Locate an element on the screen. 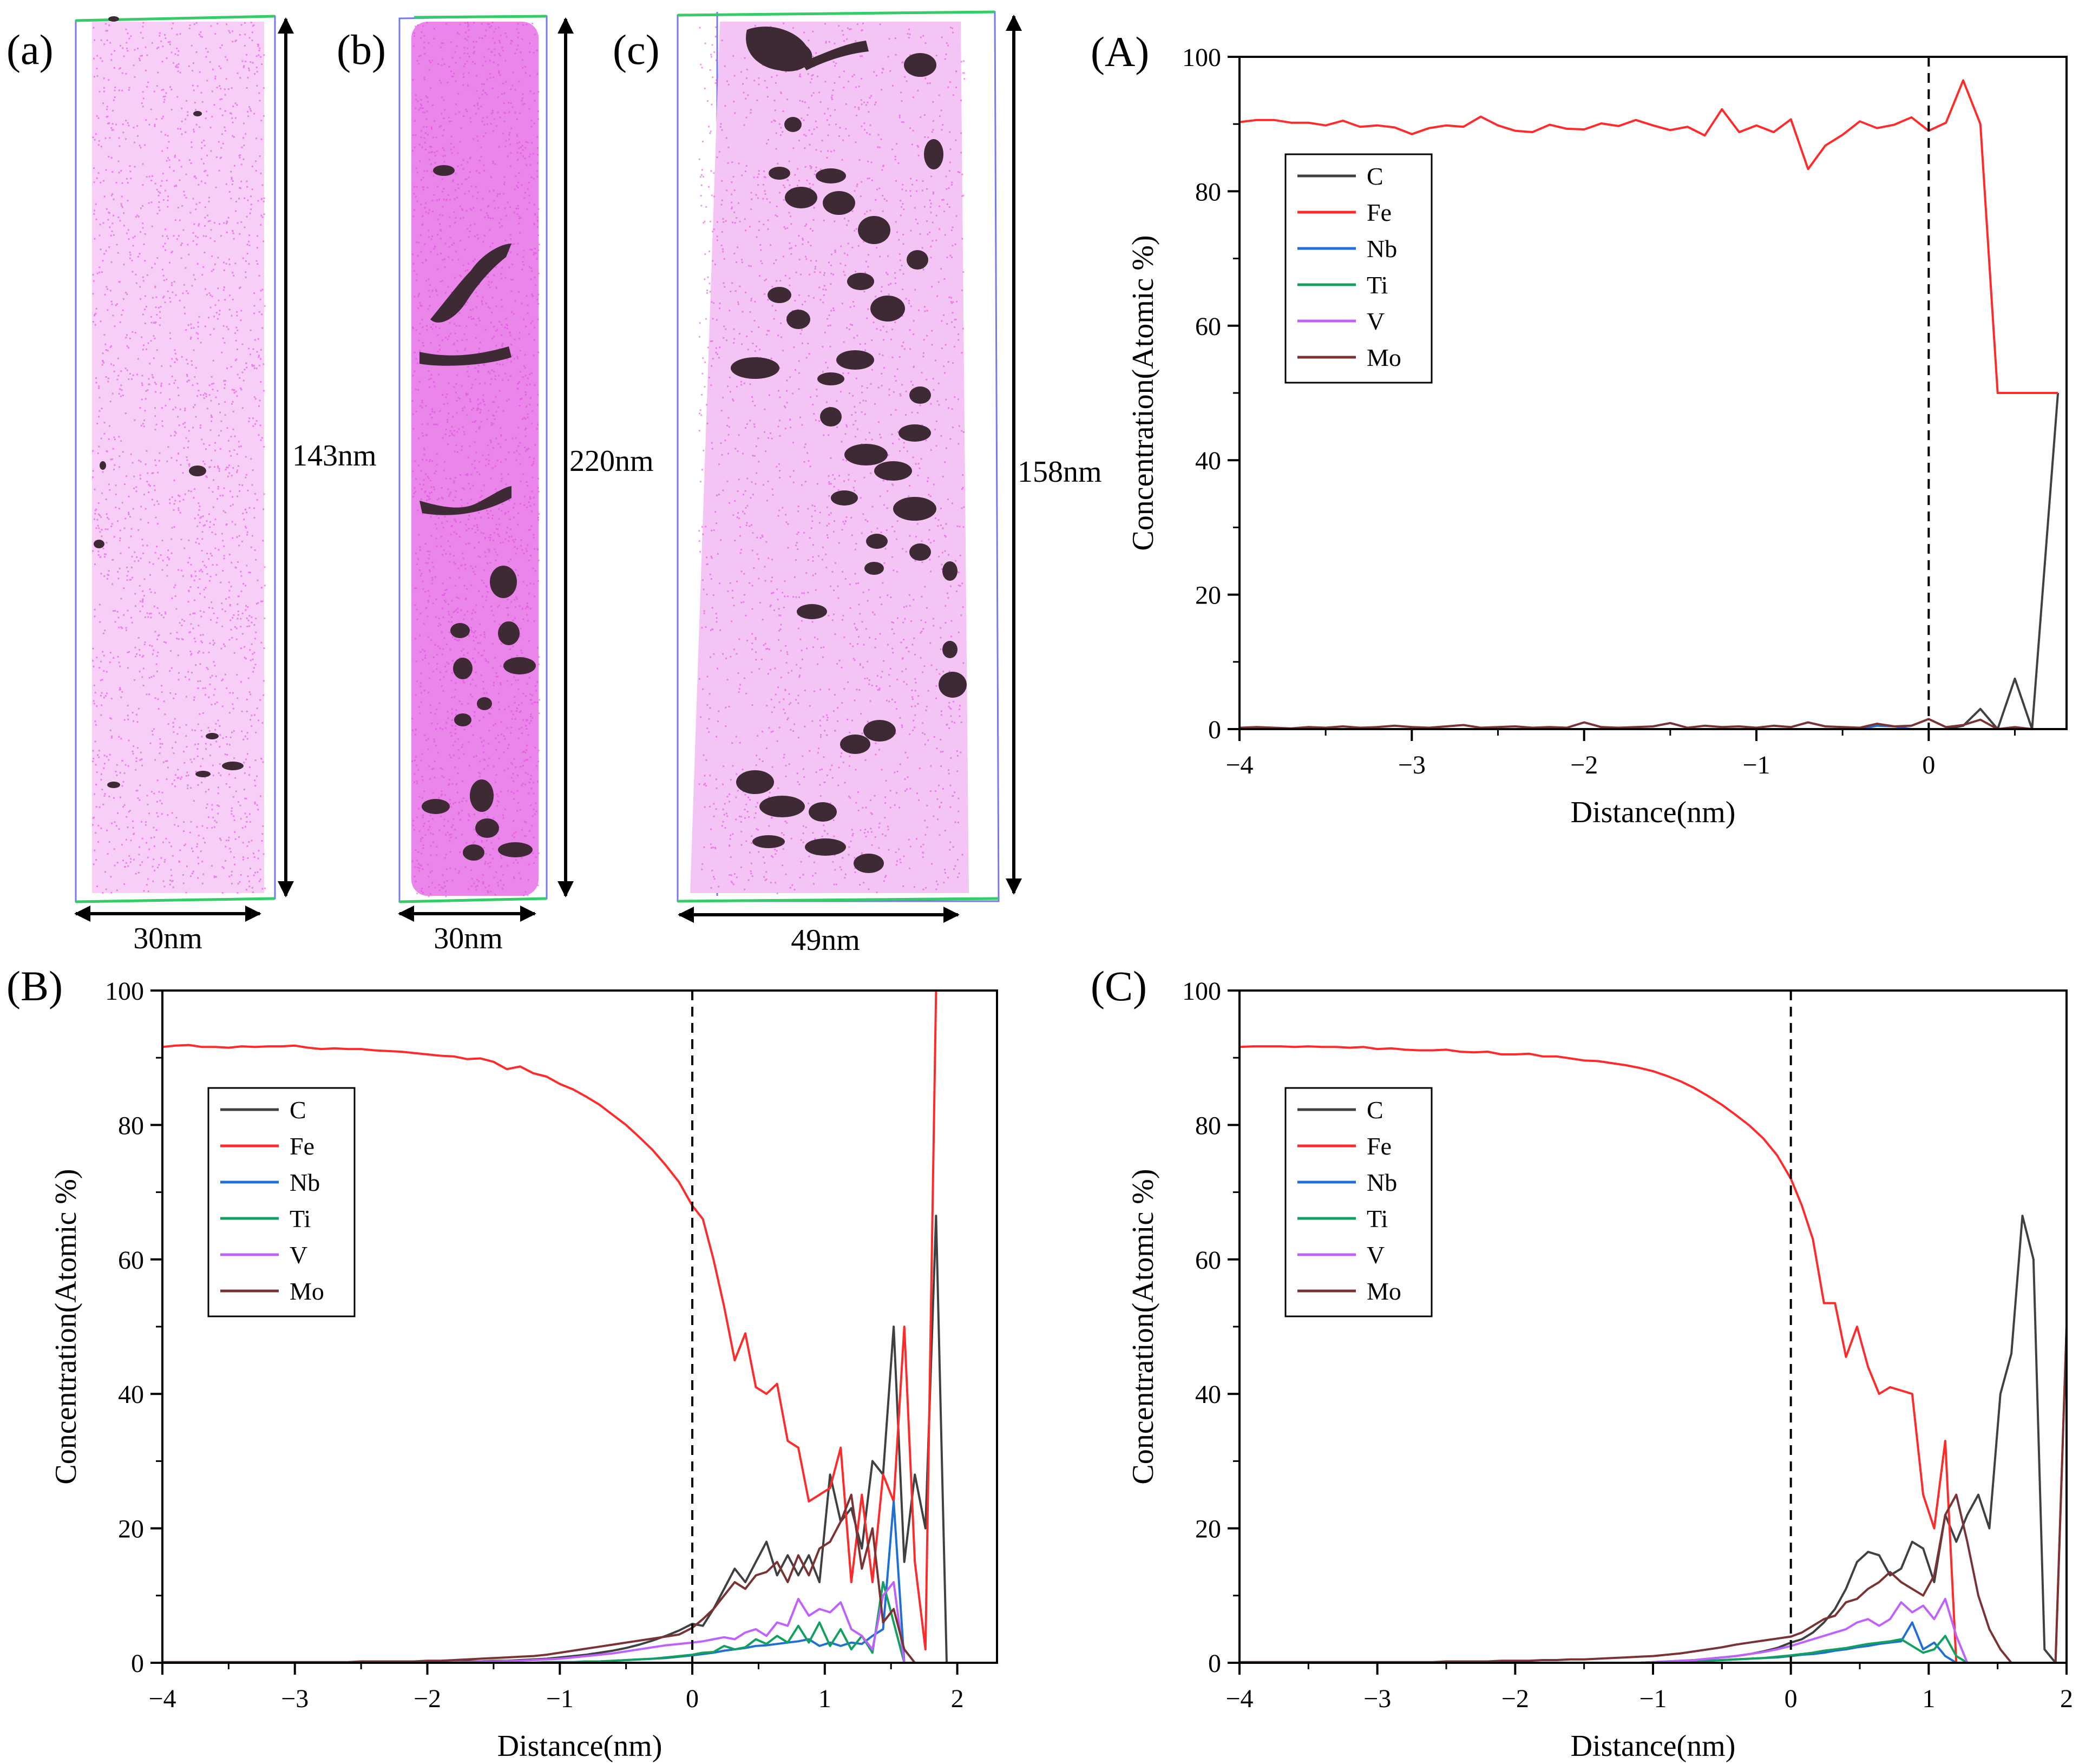 This screenshot has height=1764, width=2079. apt-box-bottom-c is located at coordinates (838, 900).